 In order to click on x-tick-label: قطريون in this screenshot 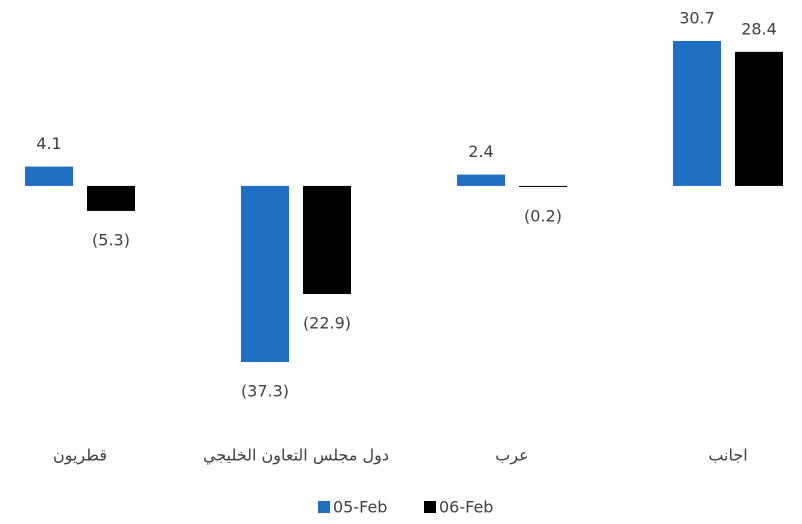, I will do `click(80, 456)`.